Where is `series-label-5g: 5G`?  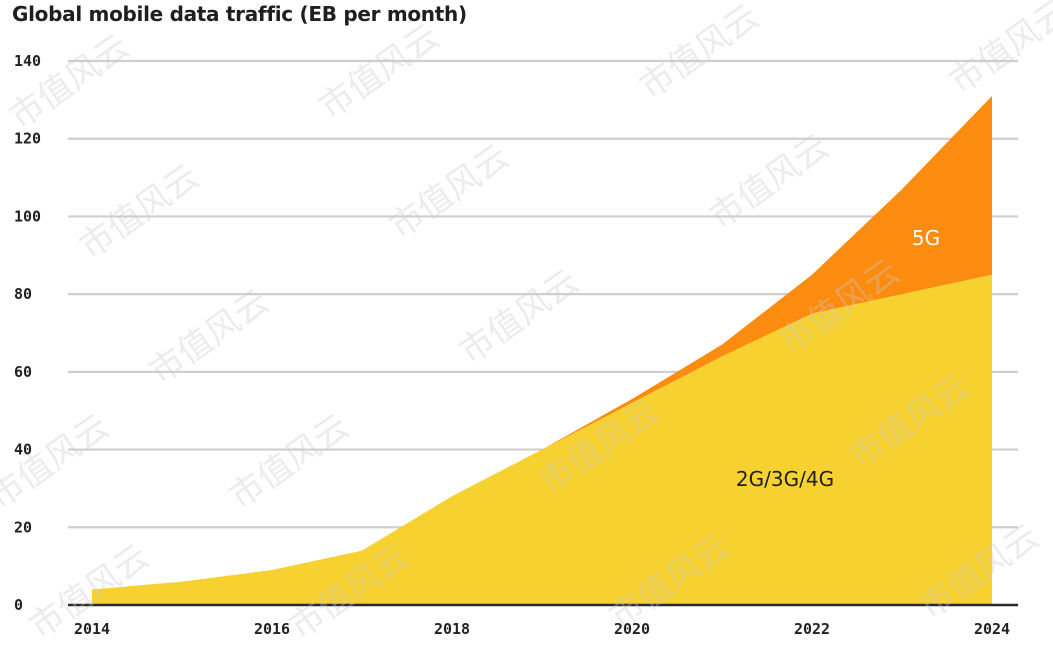
series-label-5g: 5G is located at coordinates (926, 238).